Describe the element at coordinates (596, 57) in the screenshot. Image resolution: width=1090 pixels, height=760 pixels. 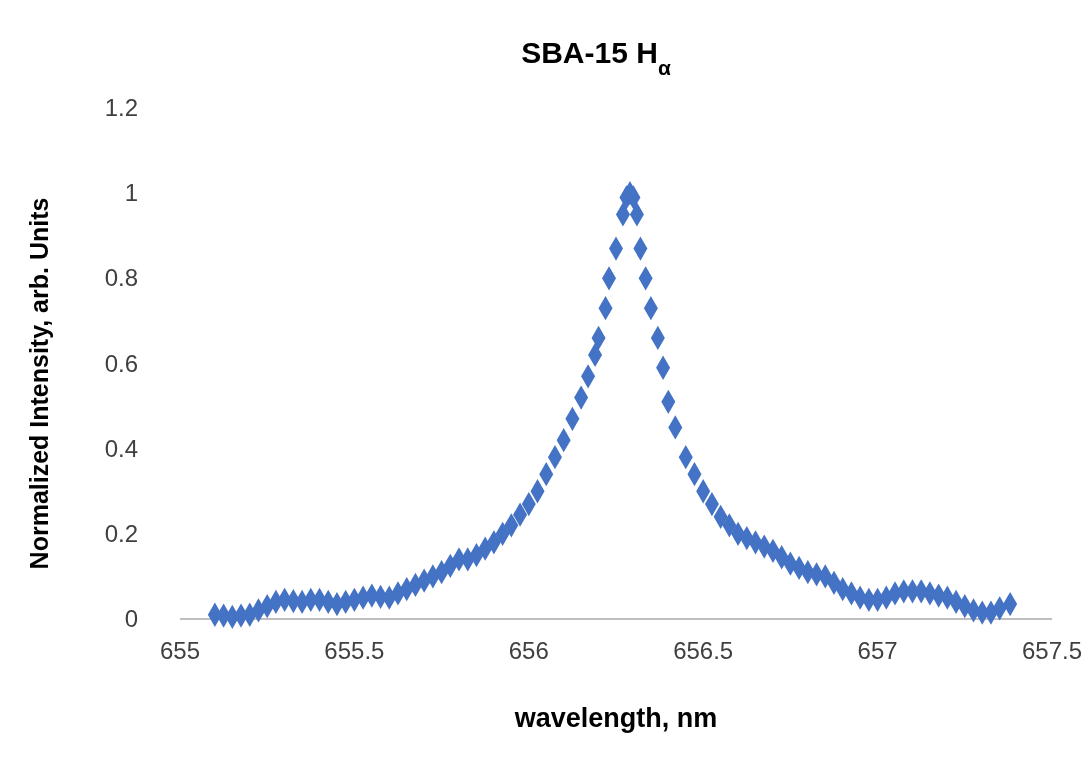
I see `chart-title: SBA-15 H$_{α}$` at that location.